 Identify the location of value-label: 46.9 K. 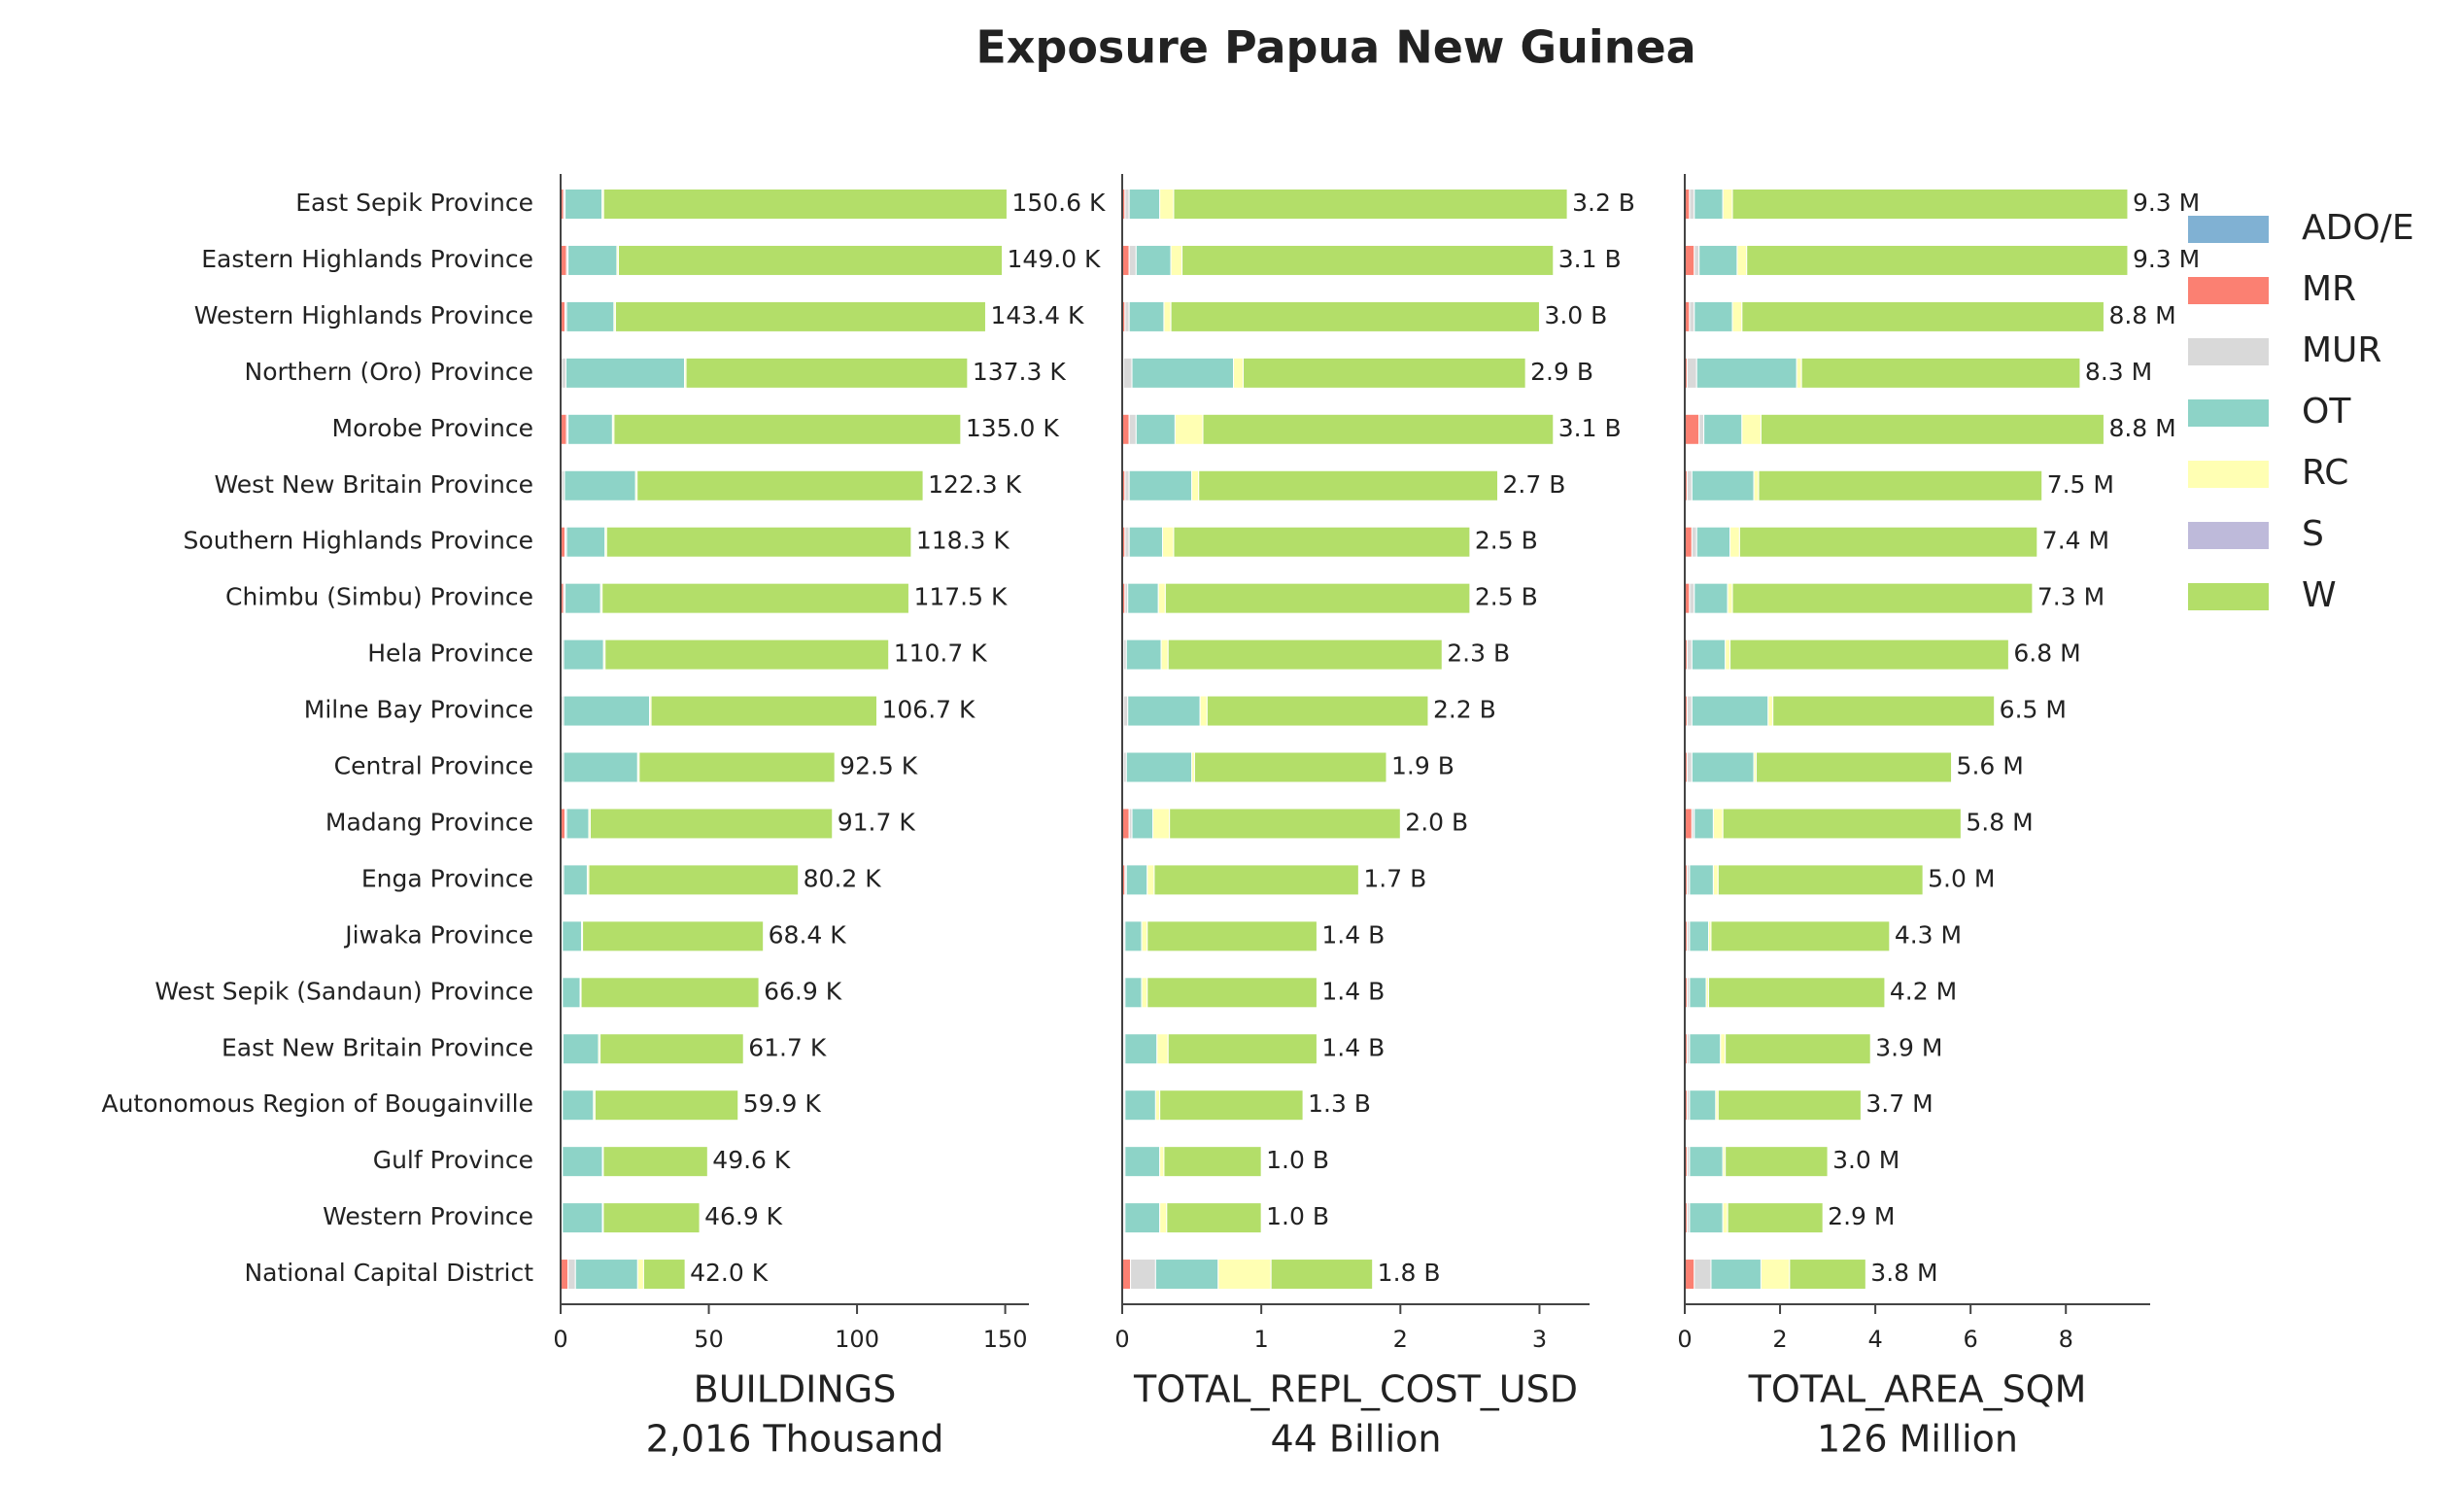
(743, 1216).